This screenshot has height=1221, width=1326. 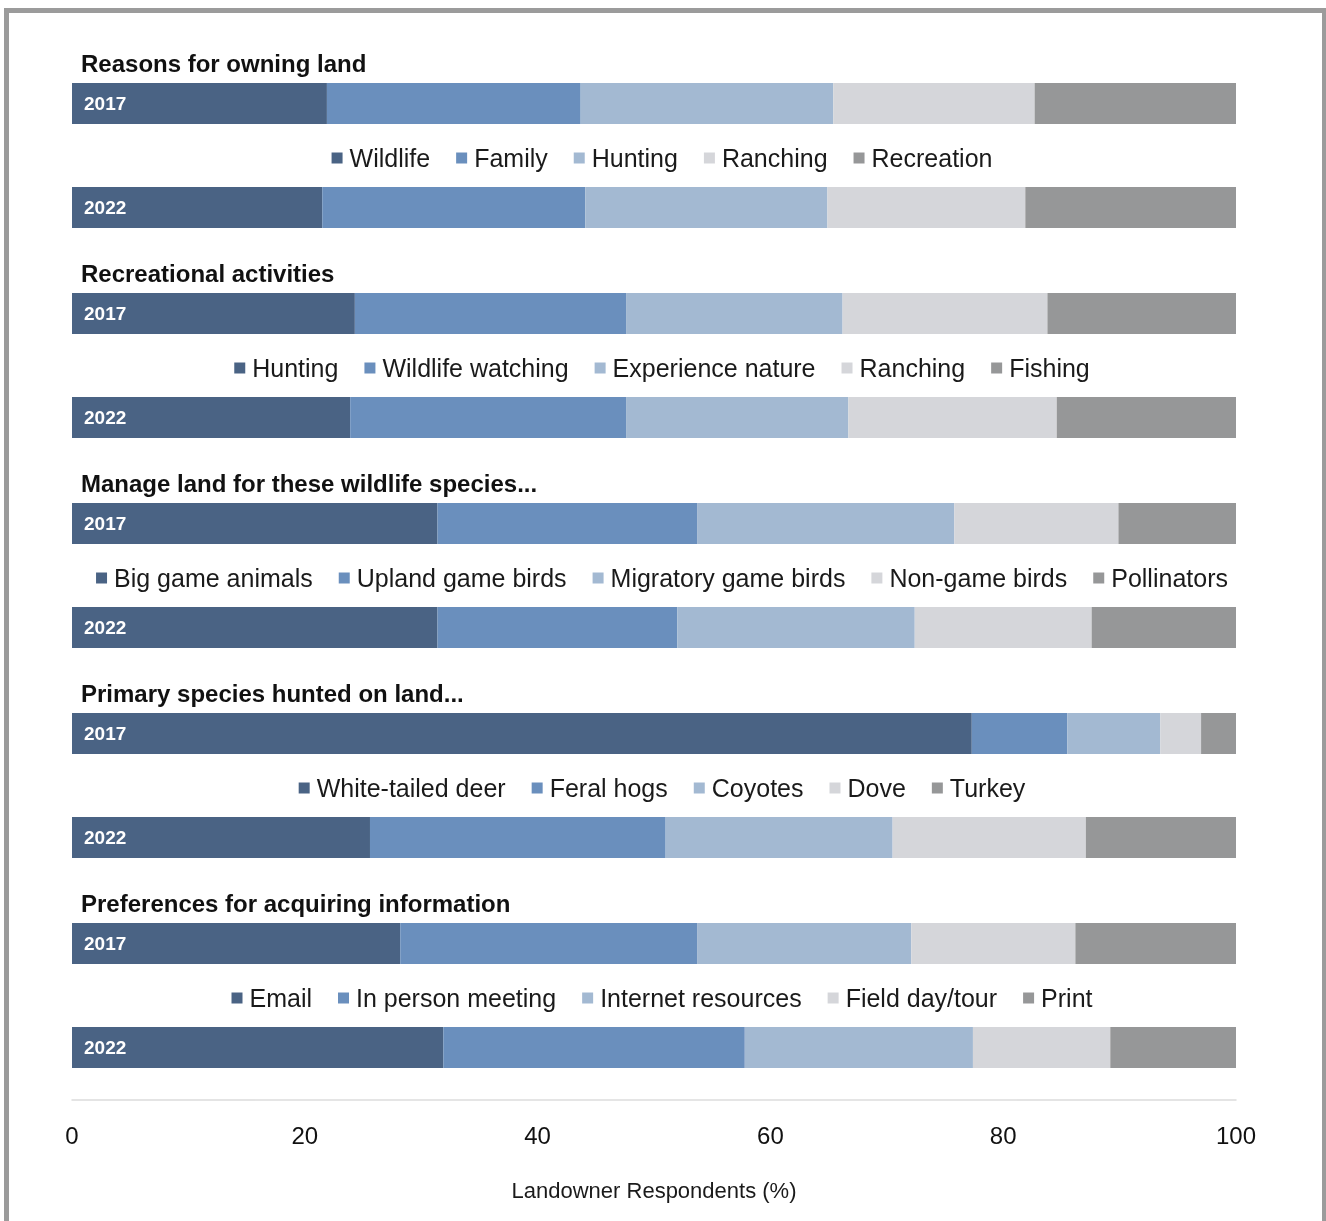 What do you see at coordinates (714, 368) in the screenshot?
I see `legend-label: Experience nature` at bounding box center [714, 368].